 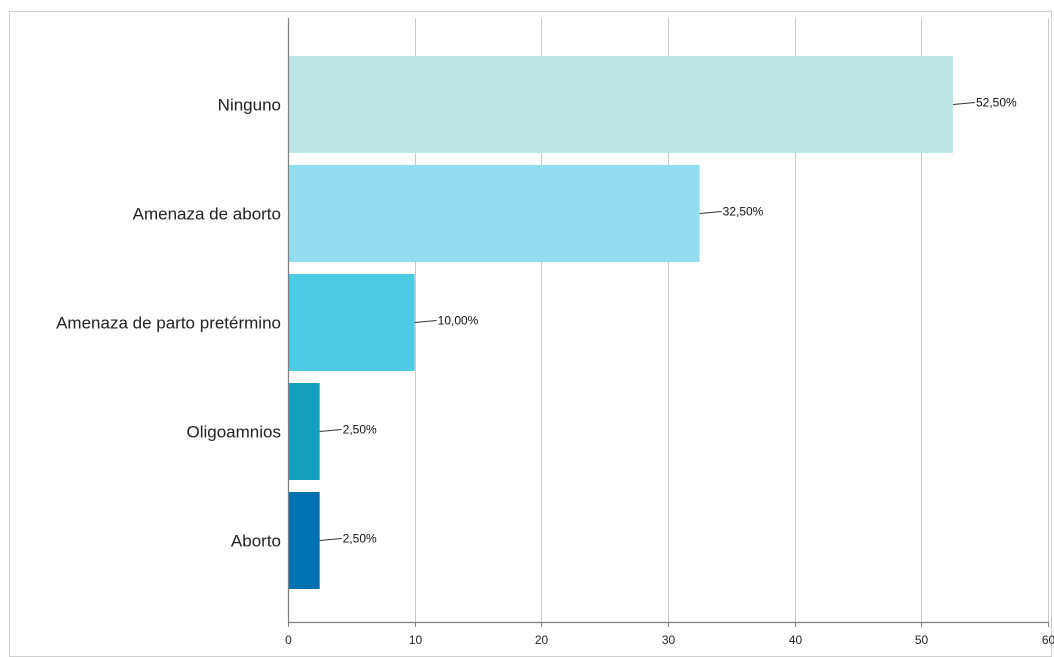 I want to click on data-label: 10,00%, so click(x=458, y=321).